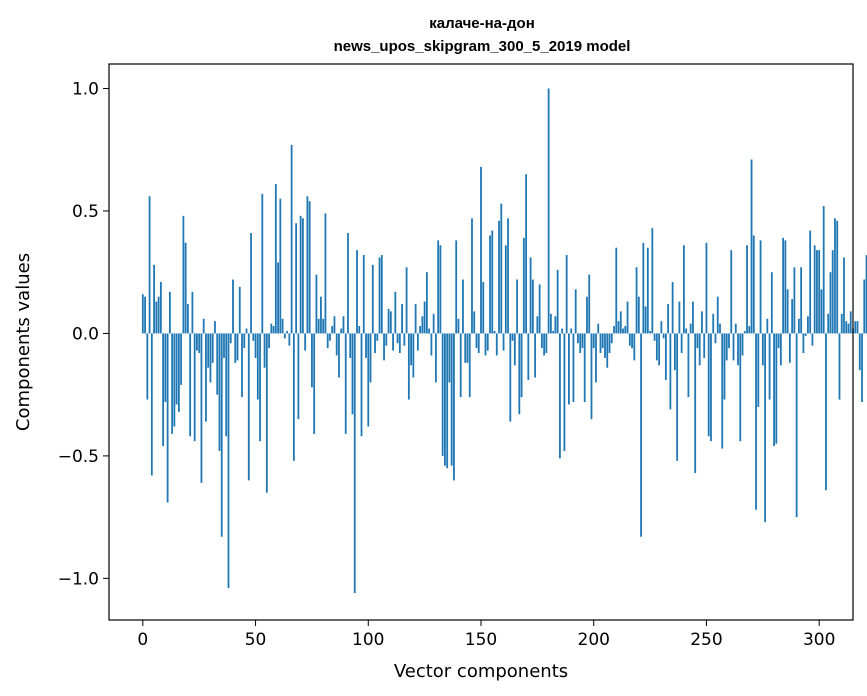 The image size is (867, 696). Describe the element at coordinates (83, 334) in the screenshot. I see `y-axis-ticks: 1.0 0.5 0.0 −0.5 −1.0` at that location.